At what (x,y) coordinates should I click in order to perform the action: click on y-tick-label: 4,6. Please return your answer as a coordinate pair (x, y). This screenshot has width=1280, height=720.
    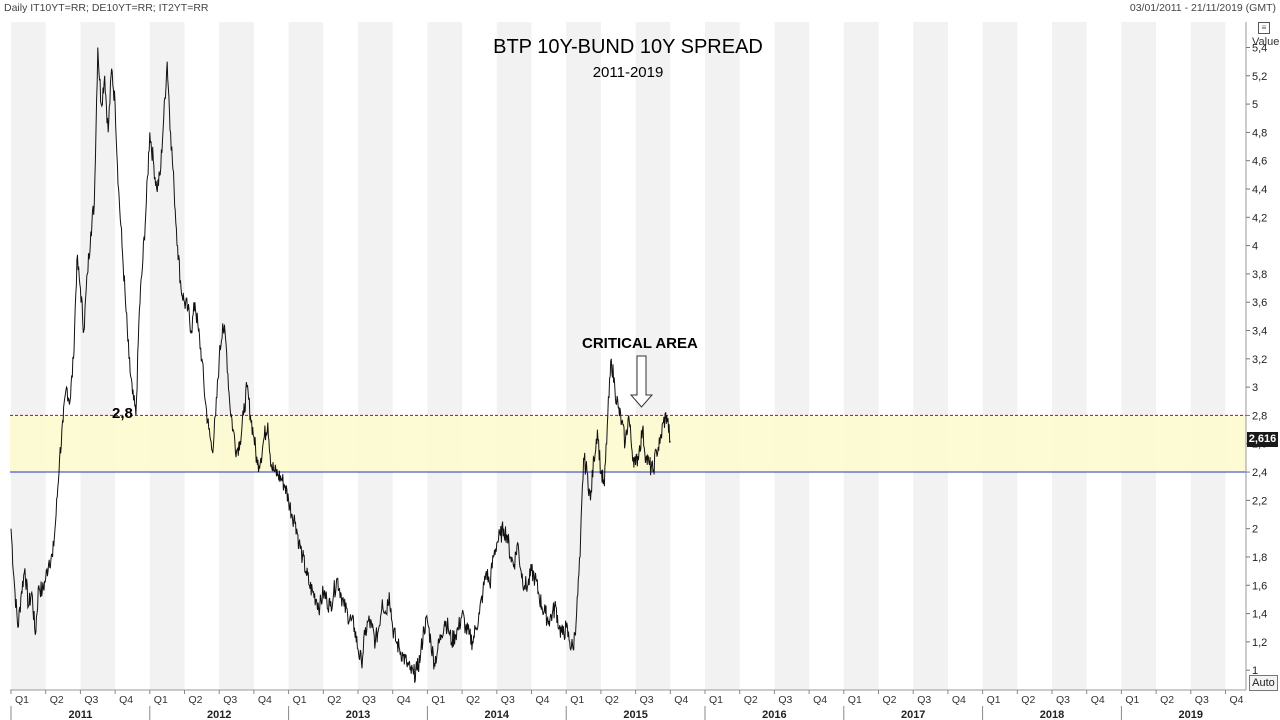
    Looking at the image, I should click on (1259, 162).